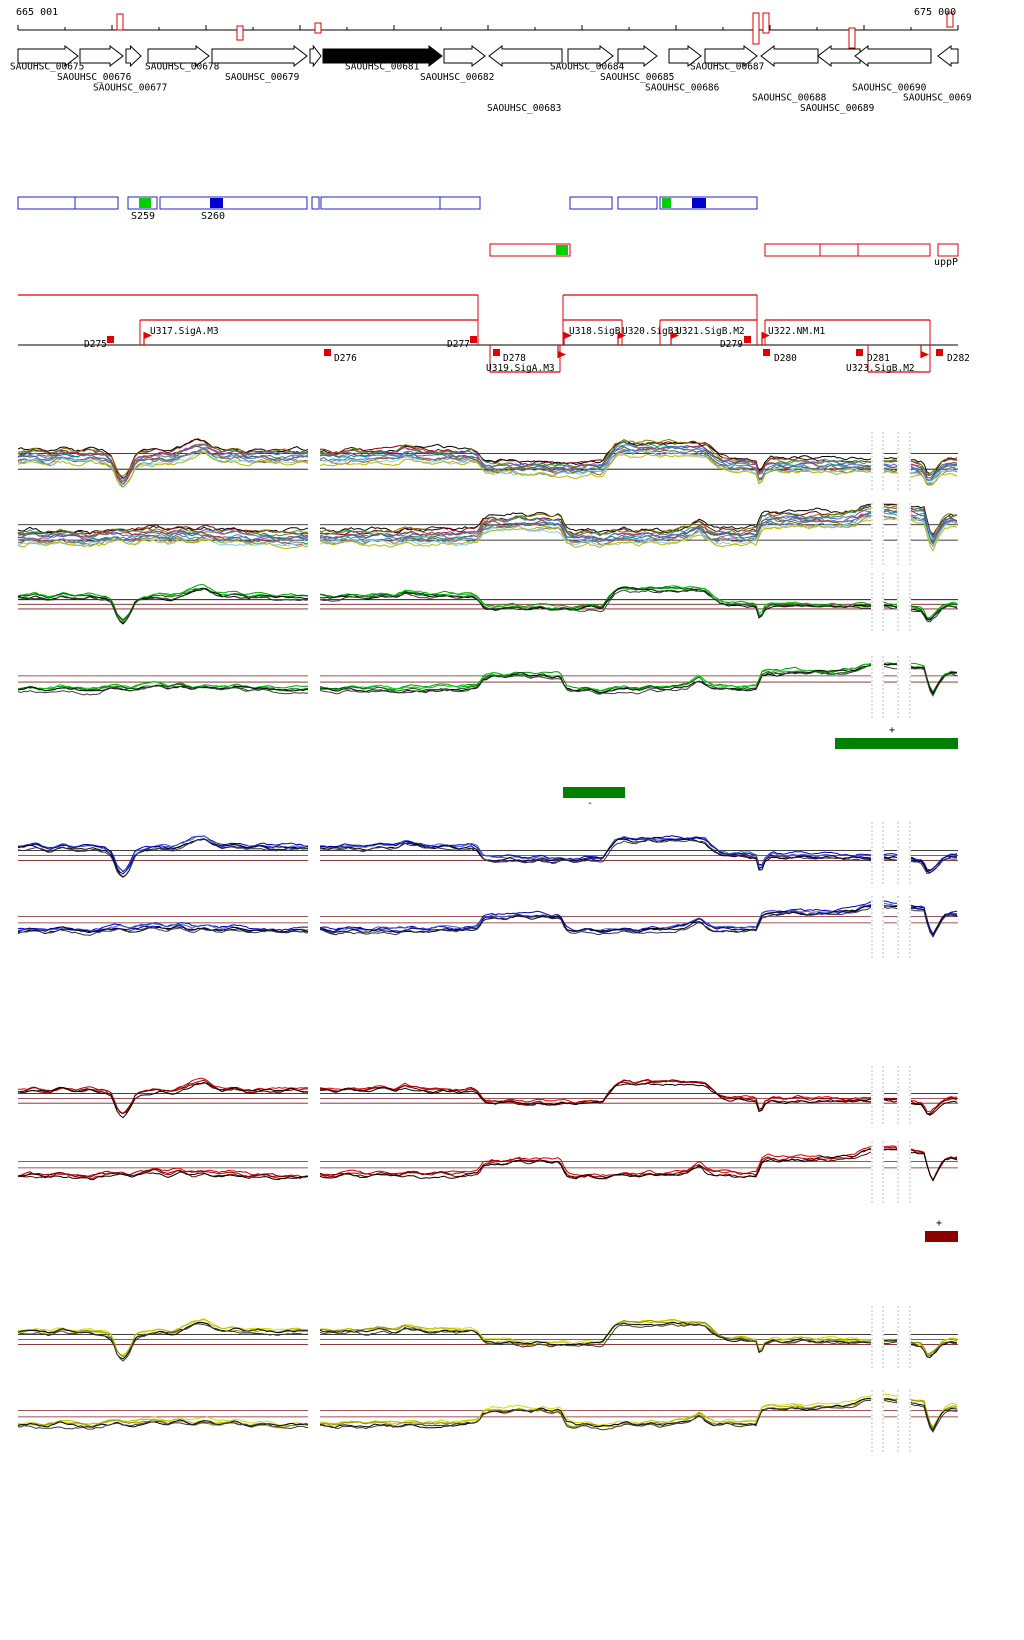 Image resolution: width=1024 pixels, height=1640 pixels. I want to click on red-feature-track, so click(724, 250).